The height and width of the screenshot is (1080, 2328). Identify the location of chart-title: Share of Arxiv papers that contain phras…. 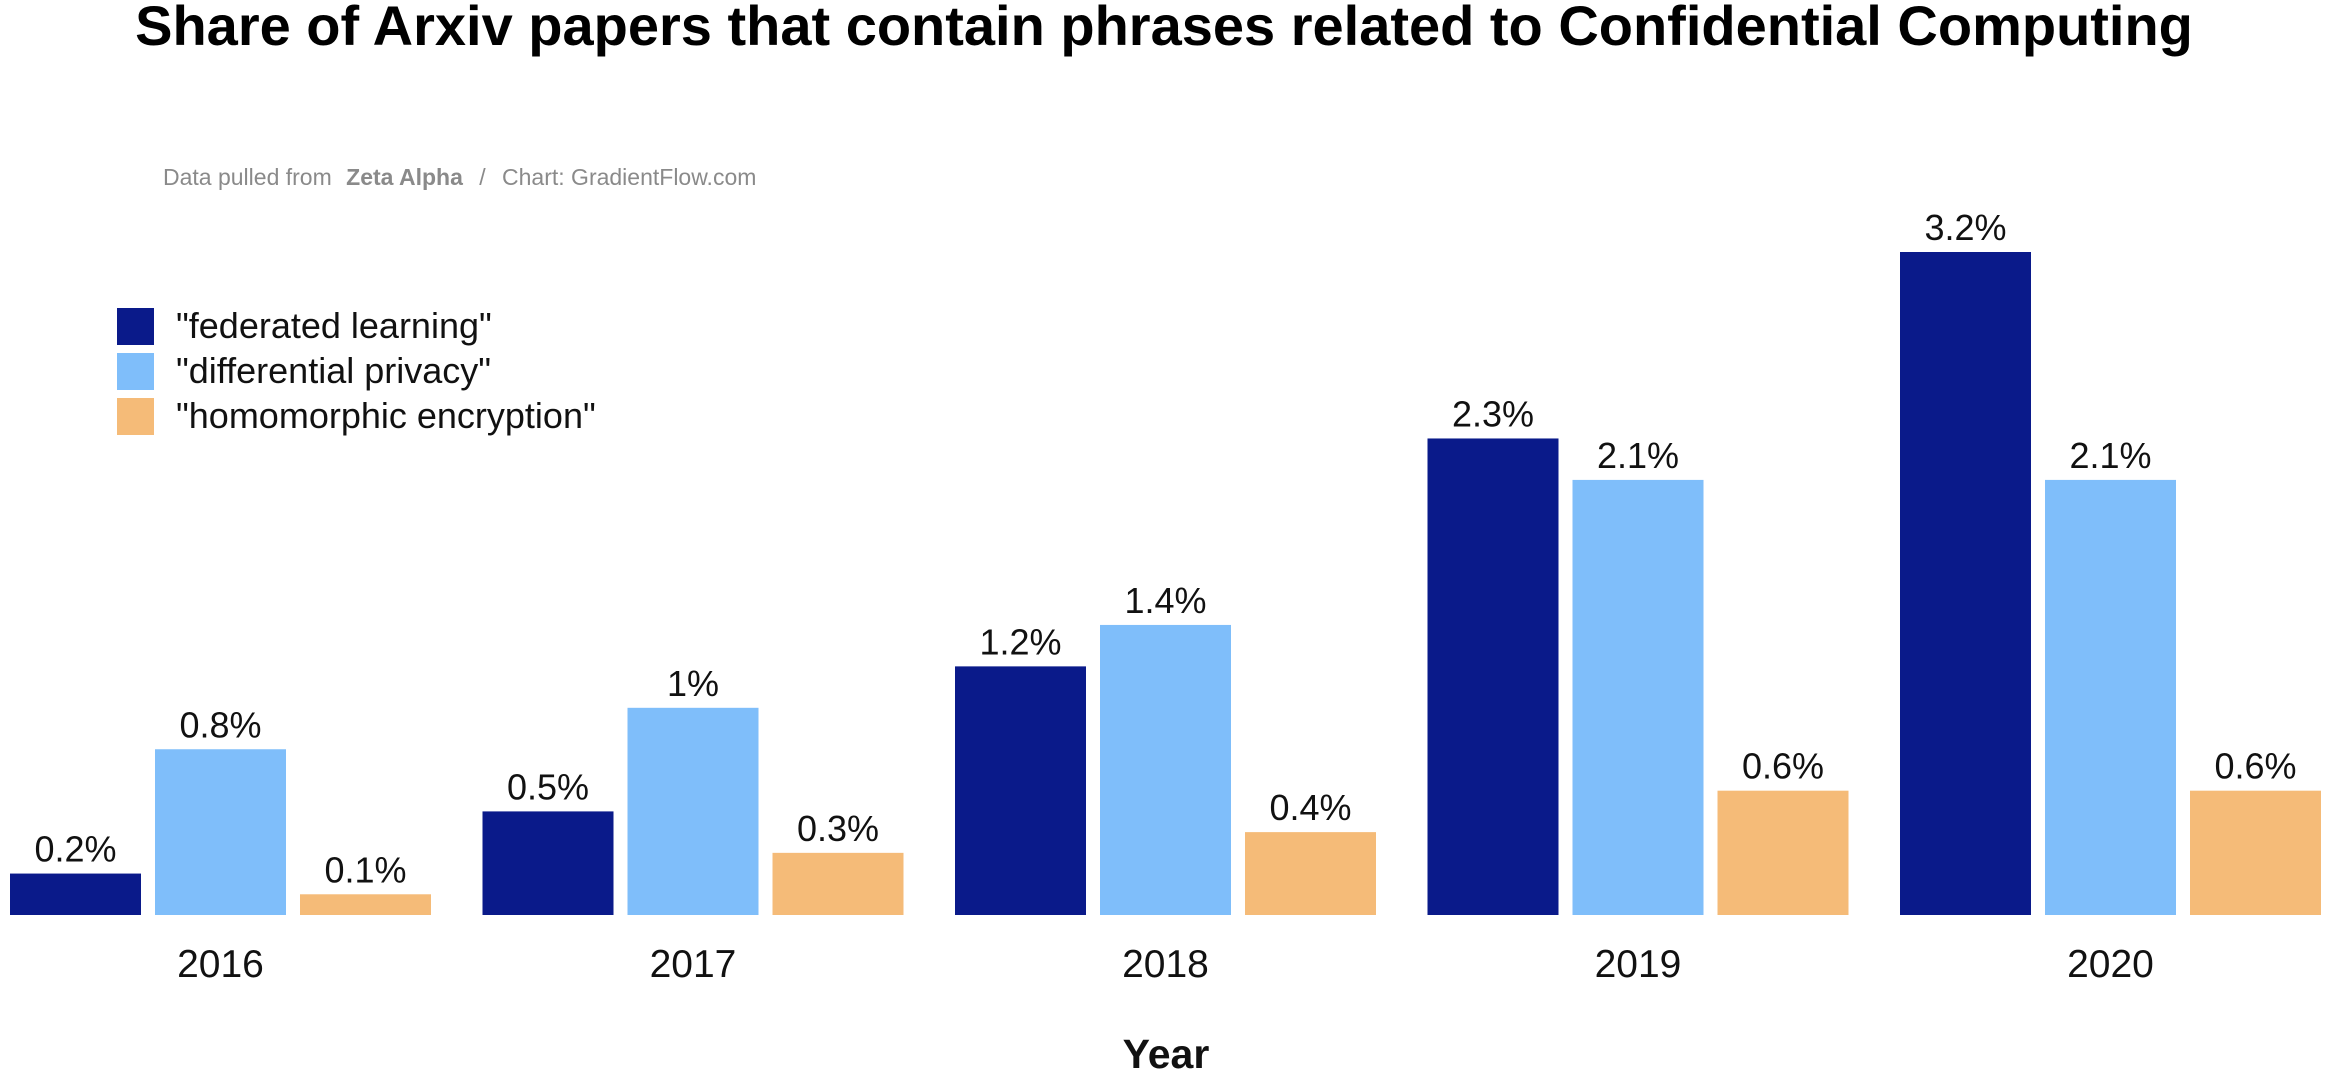
(1164, 28).